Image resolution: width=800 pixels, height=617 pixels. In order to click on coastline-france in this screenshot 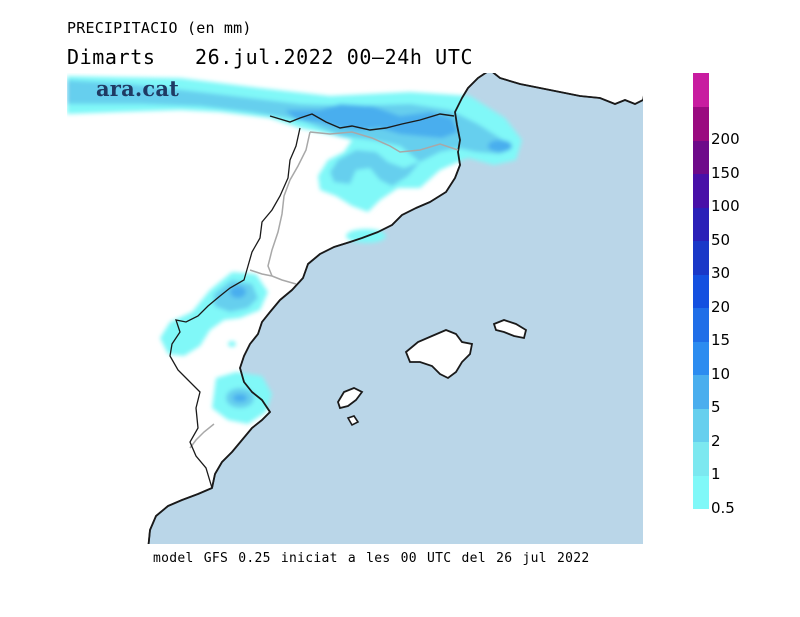, I will do `click(567, 89)`.